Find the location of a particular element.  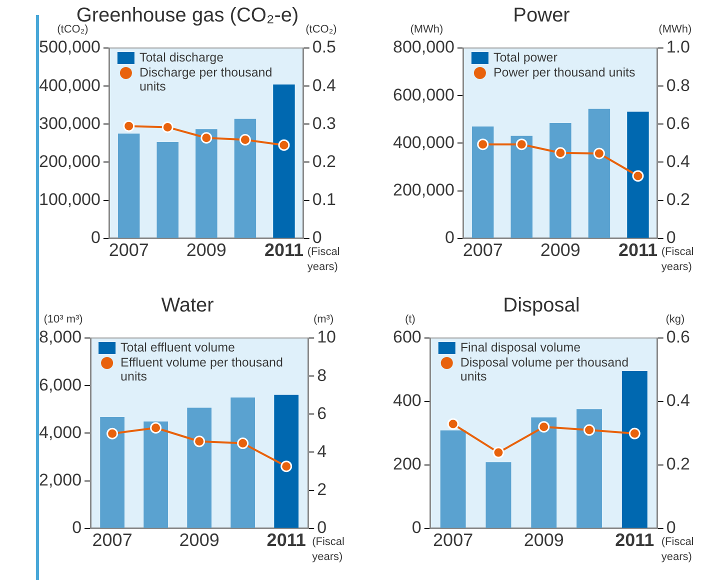

y-tick-label: 400 is located at coordinates (407, 400).